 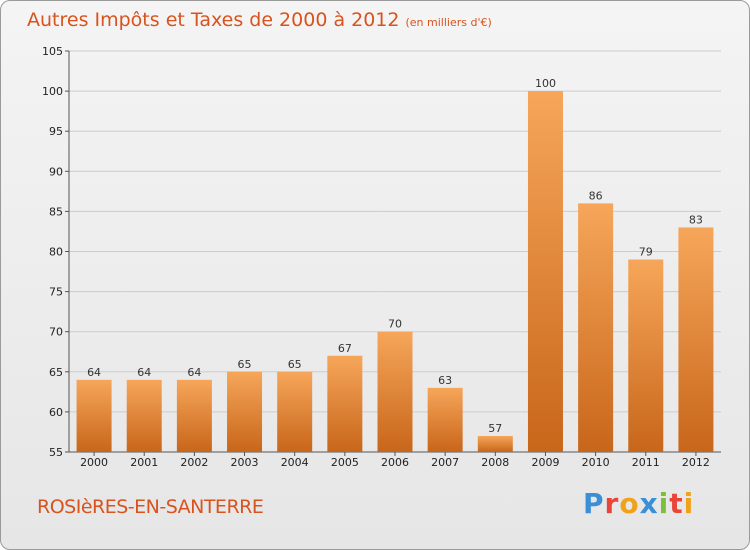 What do you see at coordinates (345, 348) in the screenshot?
I see `data-label: 67` at bounding box center [345, 348].